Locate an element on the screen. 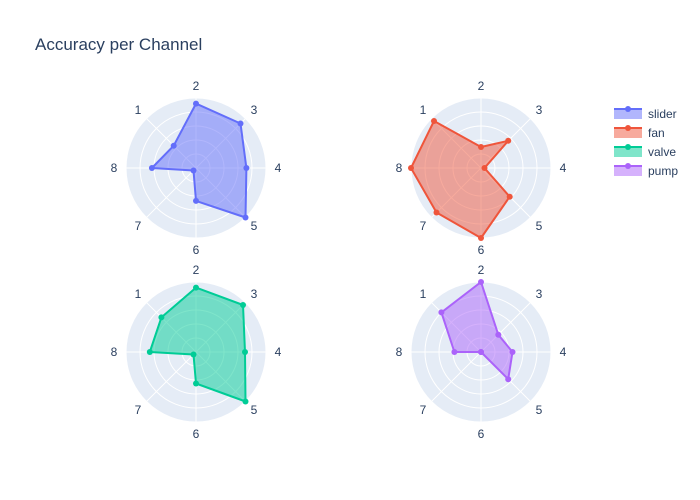 Image resolution: width=700 pixels, height=500 pixels. legend-item-valve: valve is located at coordinates (645, 151).